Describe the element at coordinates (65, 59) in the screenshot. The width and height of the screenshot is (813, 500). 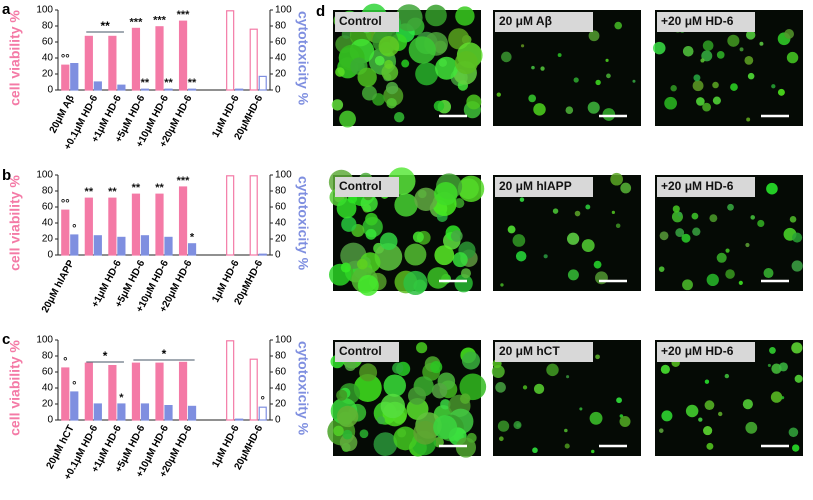
I see `significance: °°` at that location.